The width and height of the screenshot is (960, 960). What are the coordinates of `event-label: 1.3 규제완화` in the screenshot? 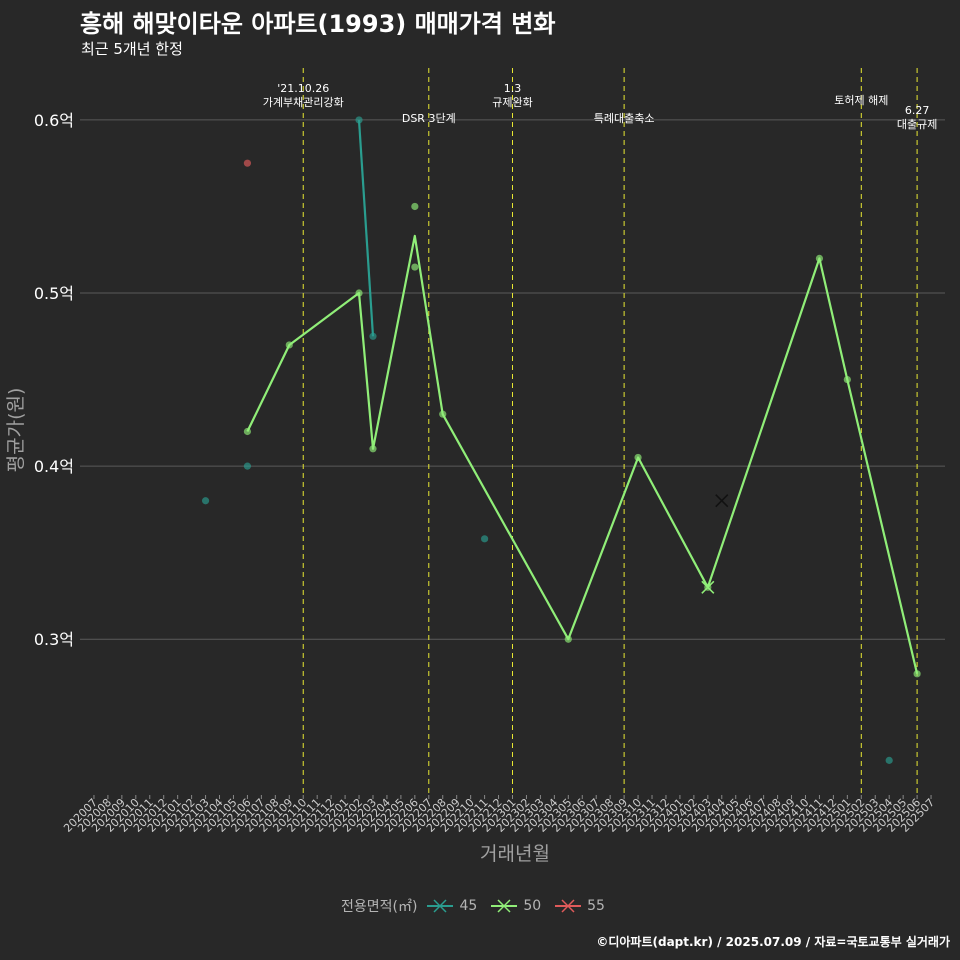 It's located at (512, 95).